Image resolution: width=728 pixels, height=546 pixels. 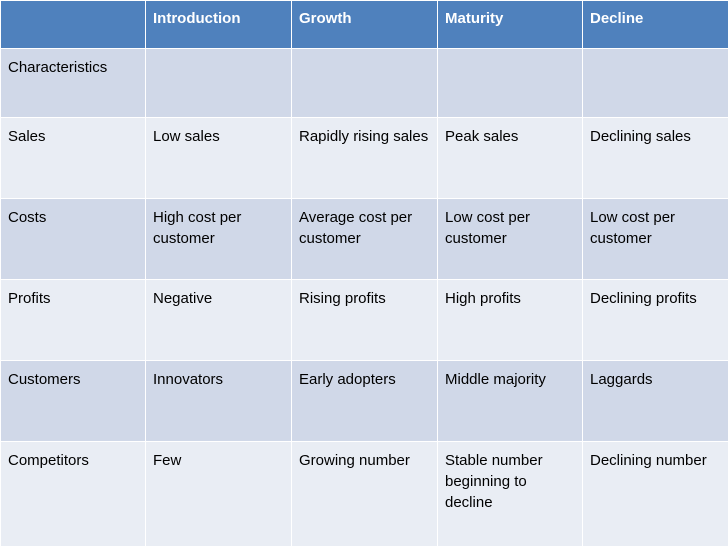 What do you see at coordinates (655, 401) in the screenshot?
I see `table-cell: Laggards` at bounding box center [655, 401].